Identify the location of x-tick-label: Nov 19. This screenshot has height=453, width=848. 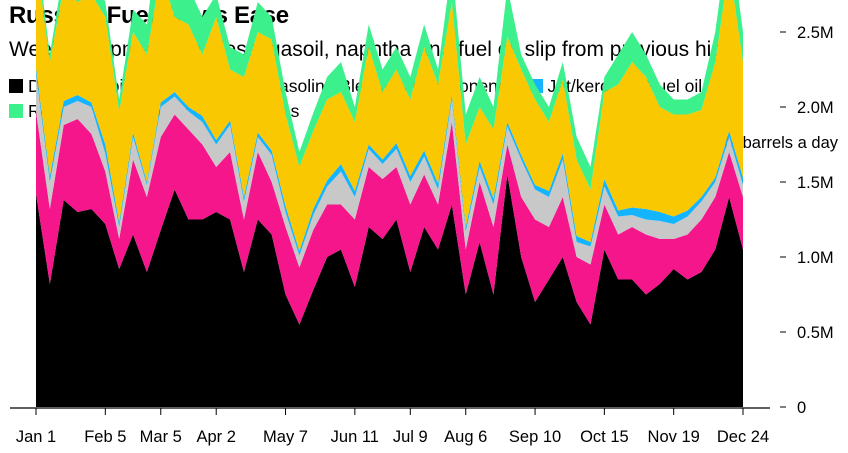
(674, 437).